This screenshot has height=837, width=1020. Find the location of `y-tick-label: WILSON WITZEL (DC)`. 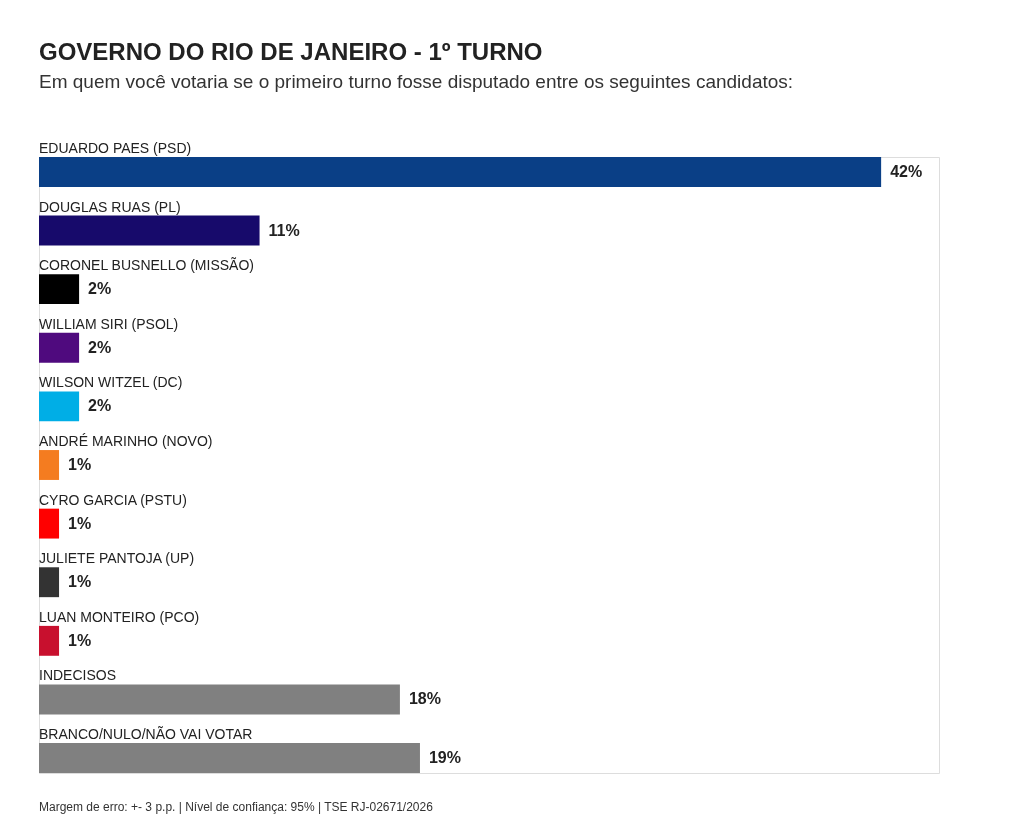

y-tick-label: WILSON WITZEL (DC) is located at coordinates (111, 382).